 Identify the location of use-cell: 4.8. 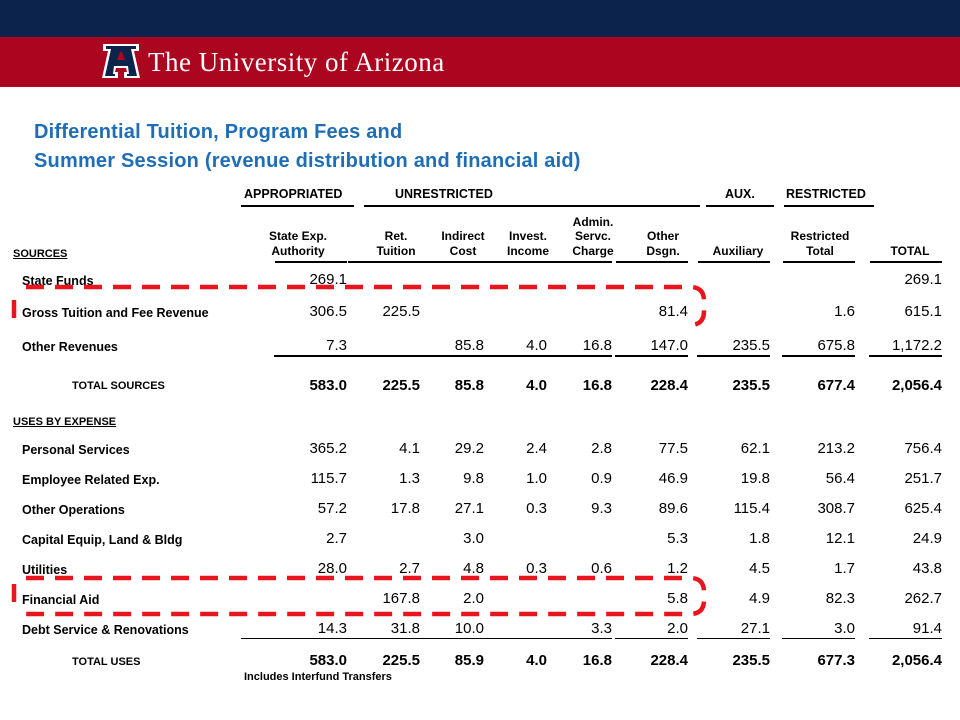
(473, 568).